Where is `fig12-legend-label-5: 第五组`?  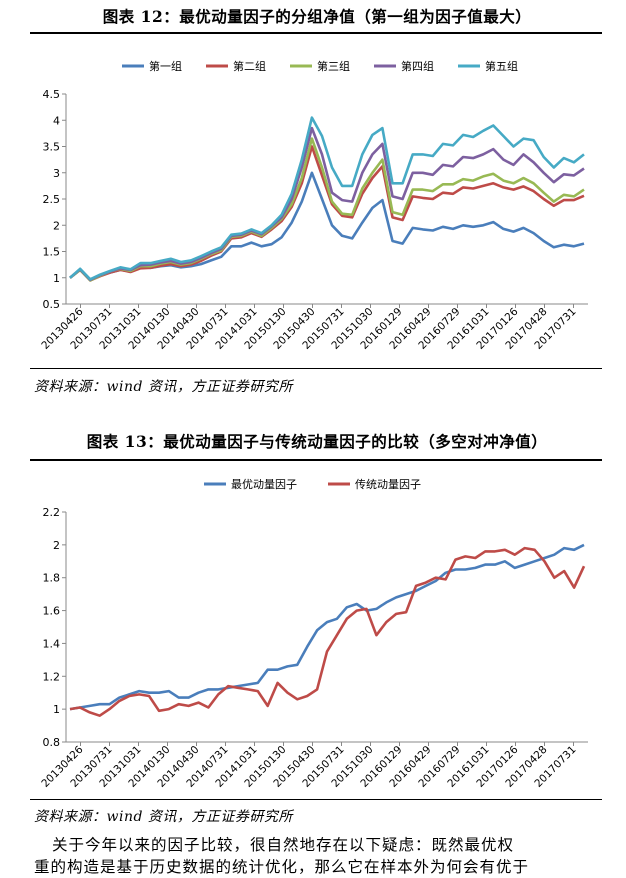
fig12-legend-label-5: 第五组 is located at coordinates (501, 66).